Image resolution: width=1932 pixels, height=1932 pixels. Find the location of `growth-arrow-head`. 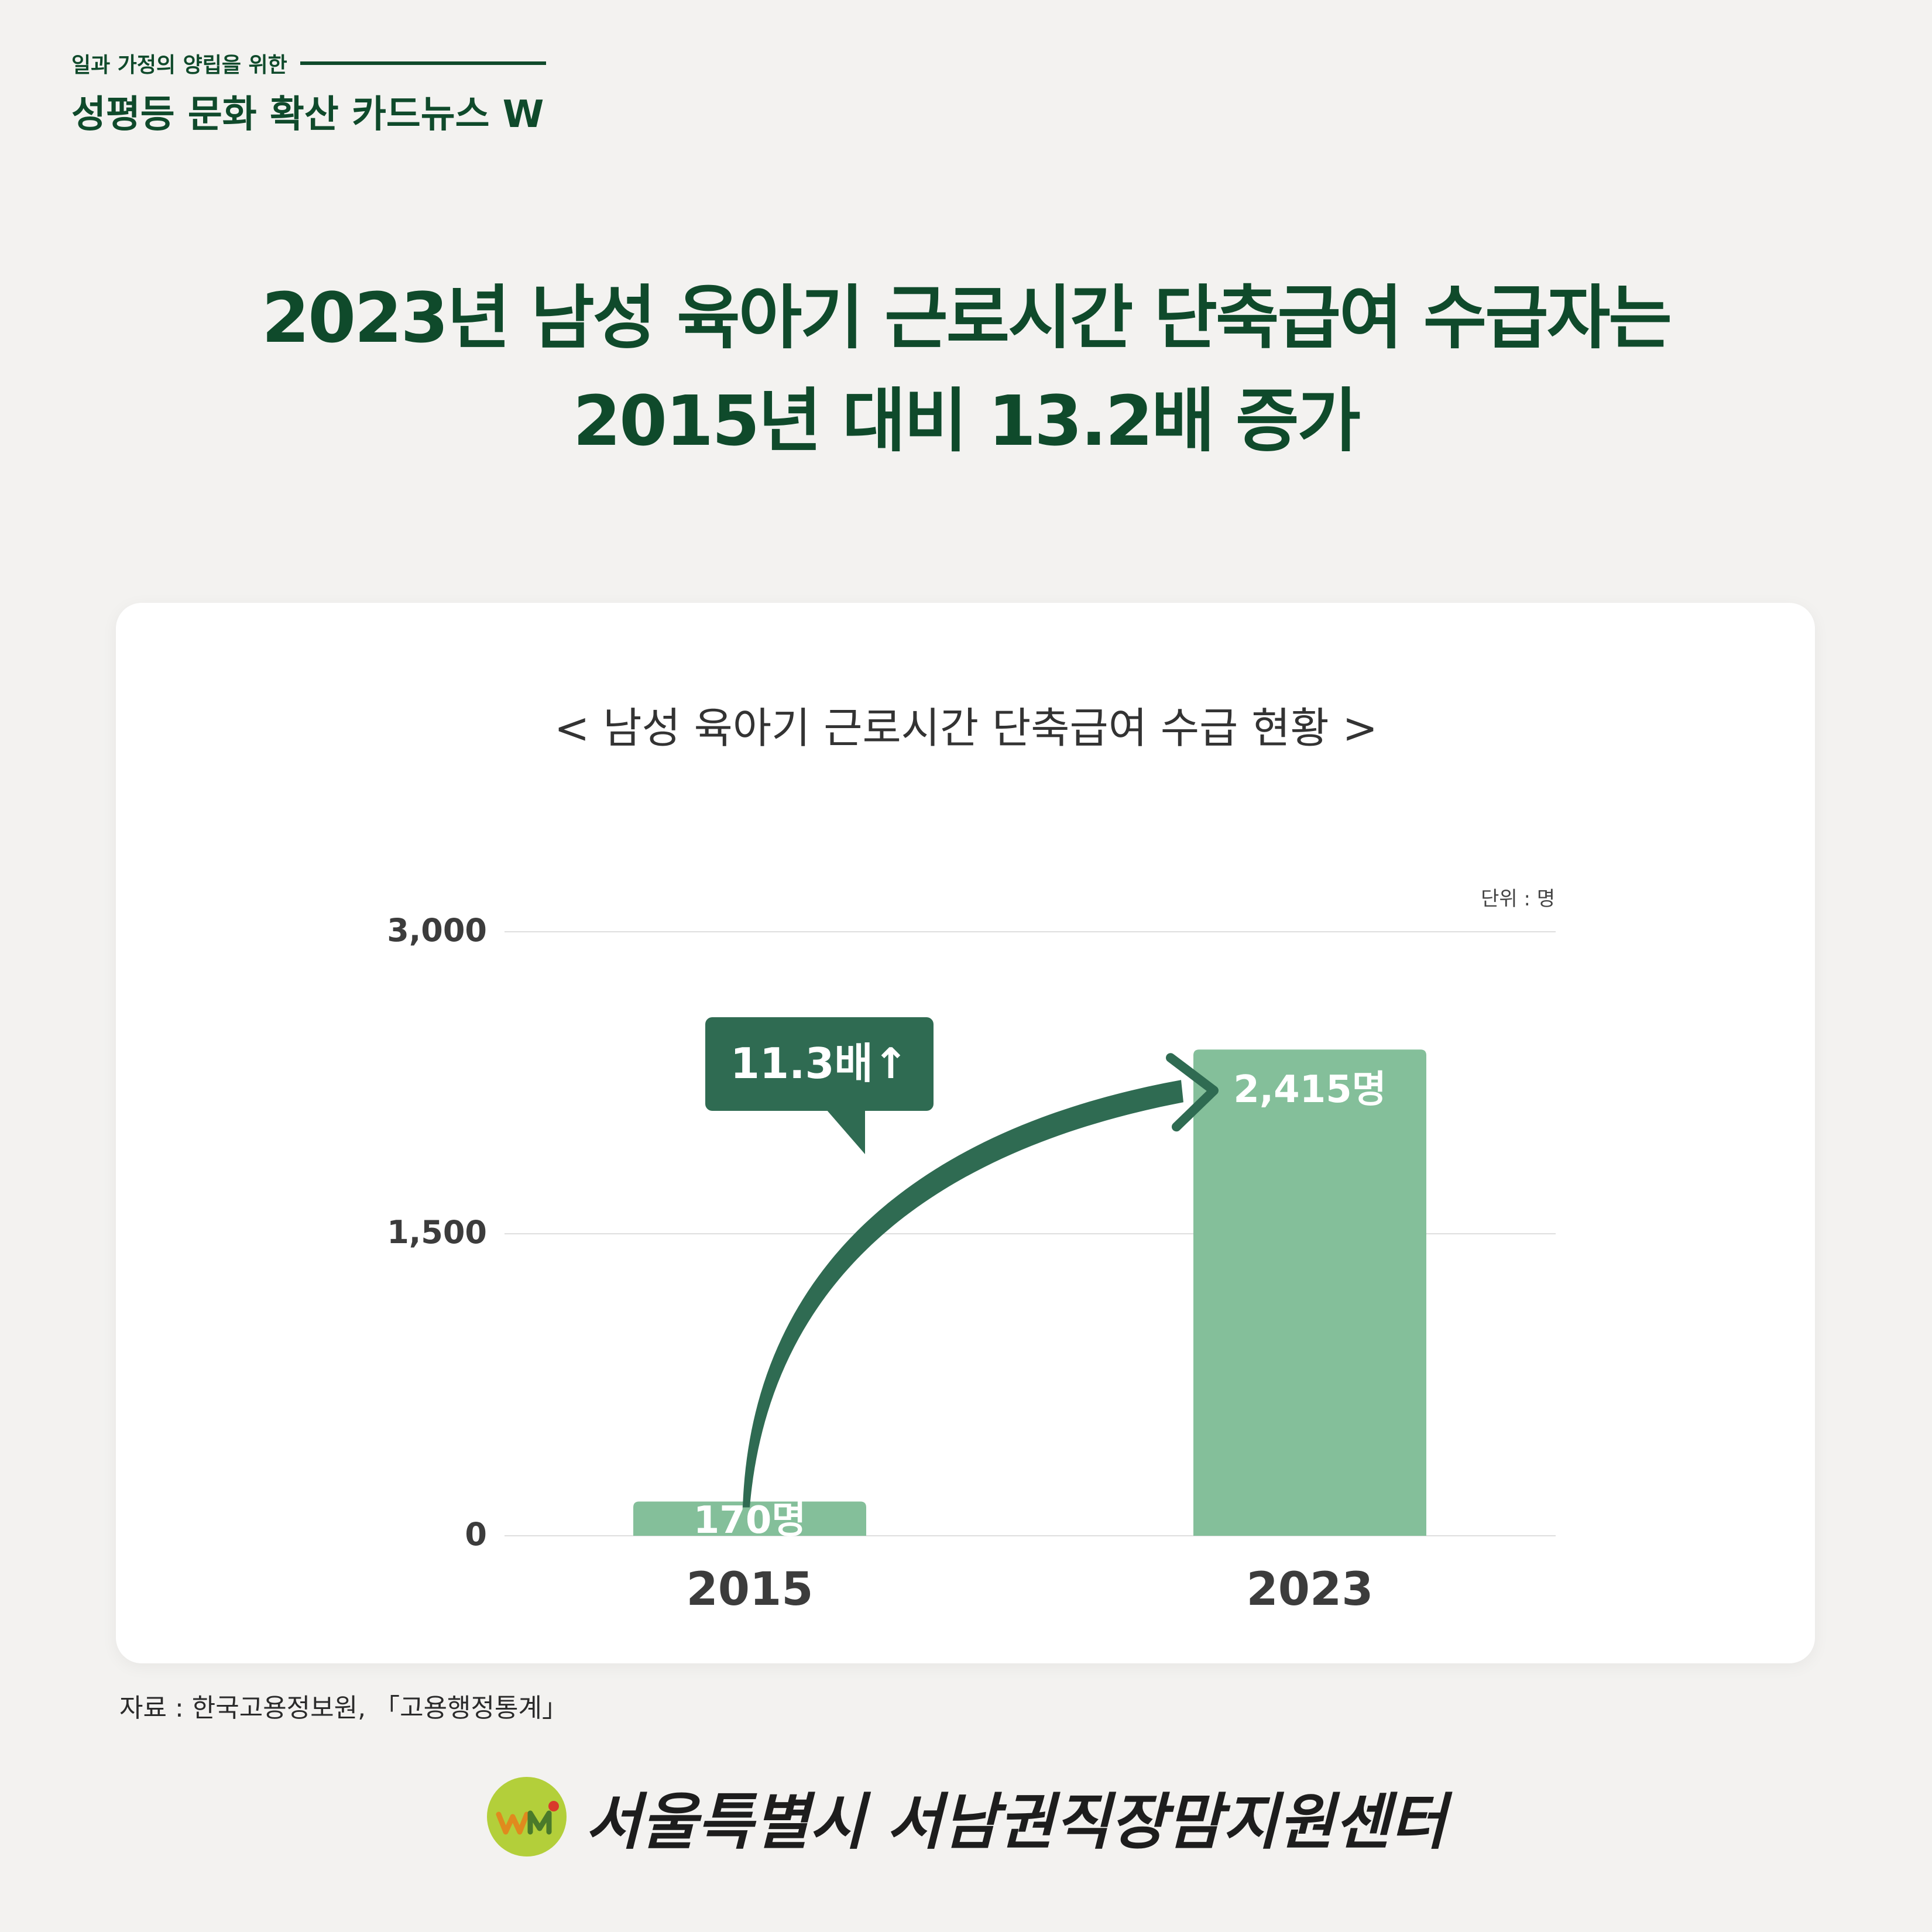

growth-arrow-head is located at coordinates (1192, 1092).